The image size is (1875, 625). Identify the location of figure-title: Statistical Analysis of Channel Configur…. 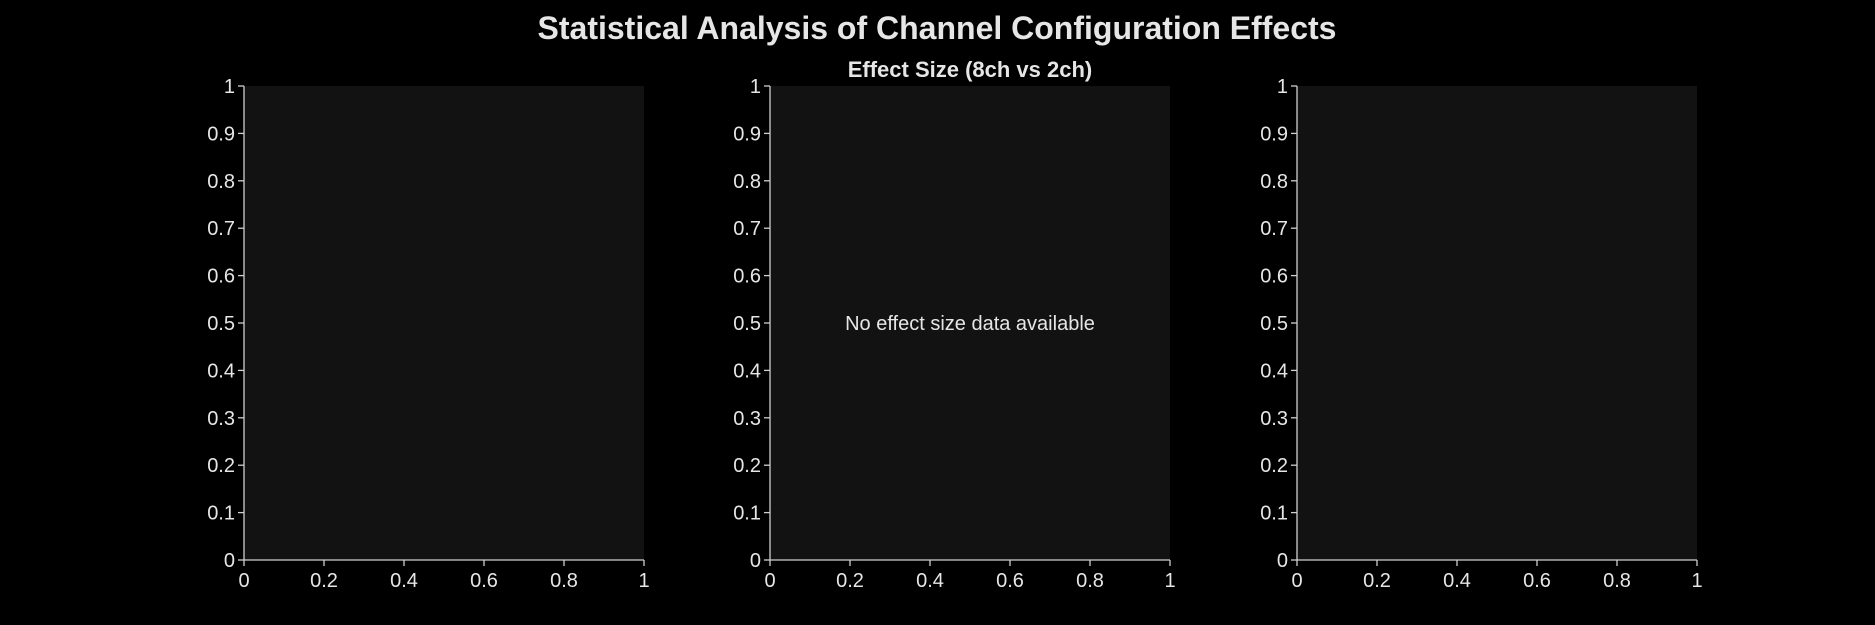
(937, 28).